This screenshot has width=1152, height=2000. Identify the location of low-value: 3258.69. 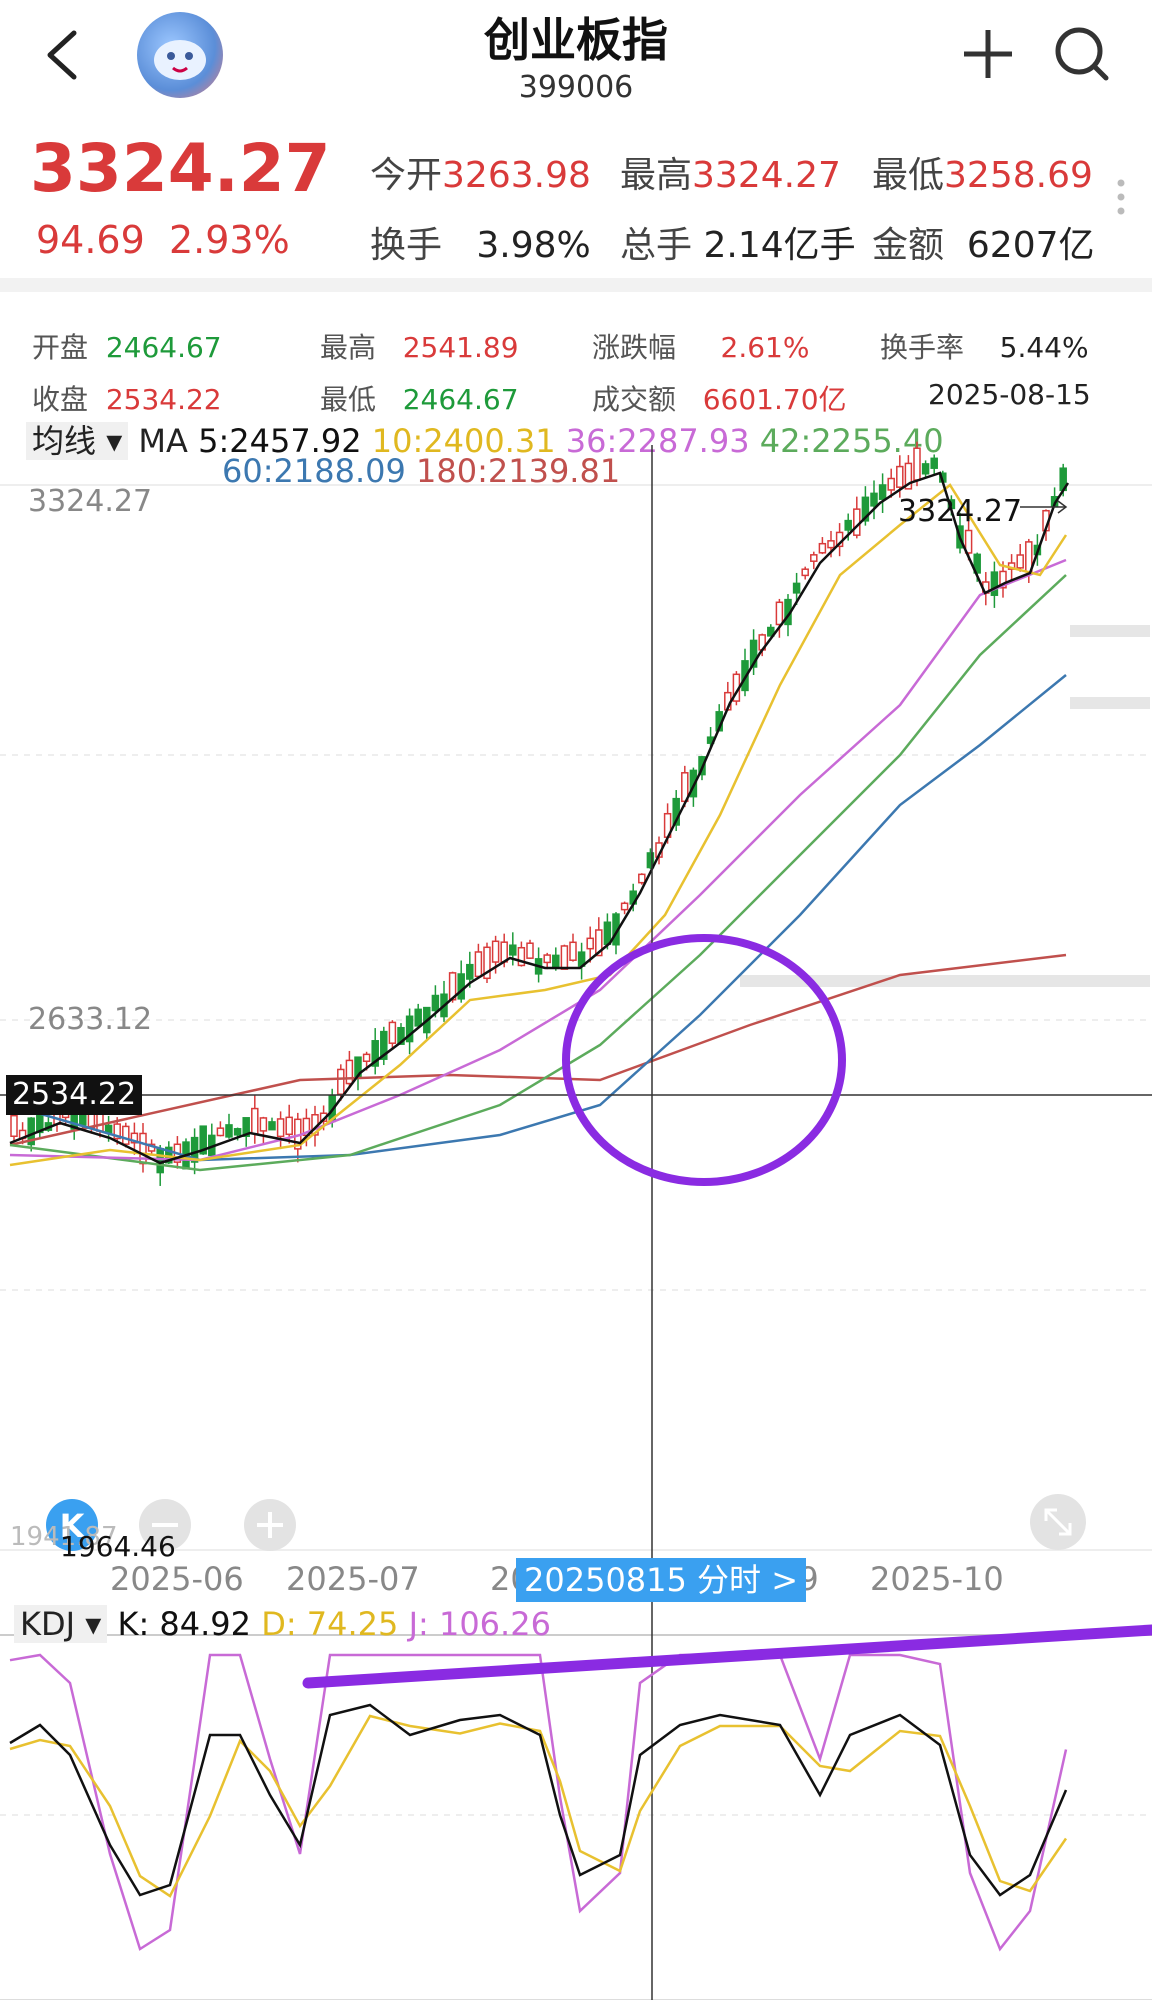
(1018, 175).